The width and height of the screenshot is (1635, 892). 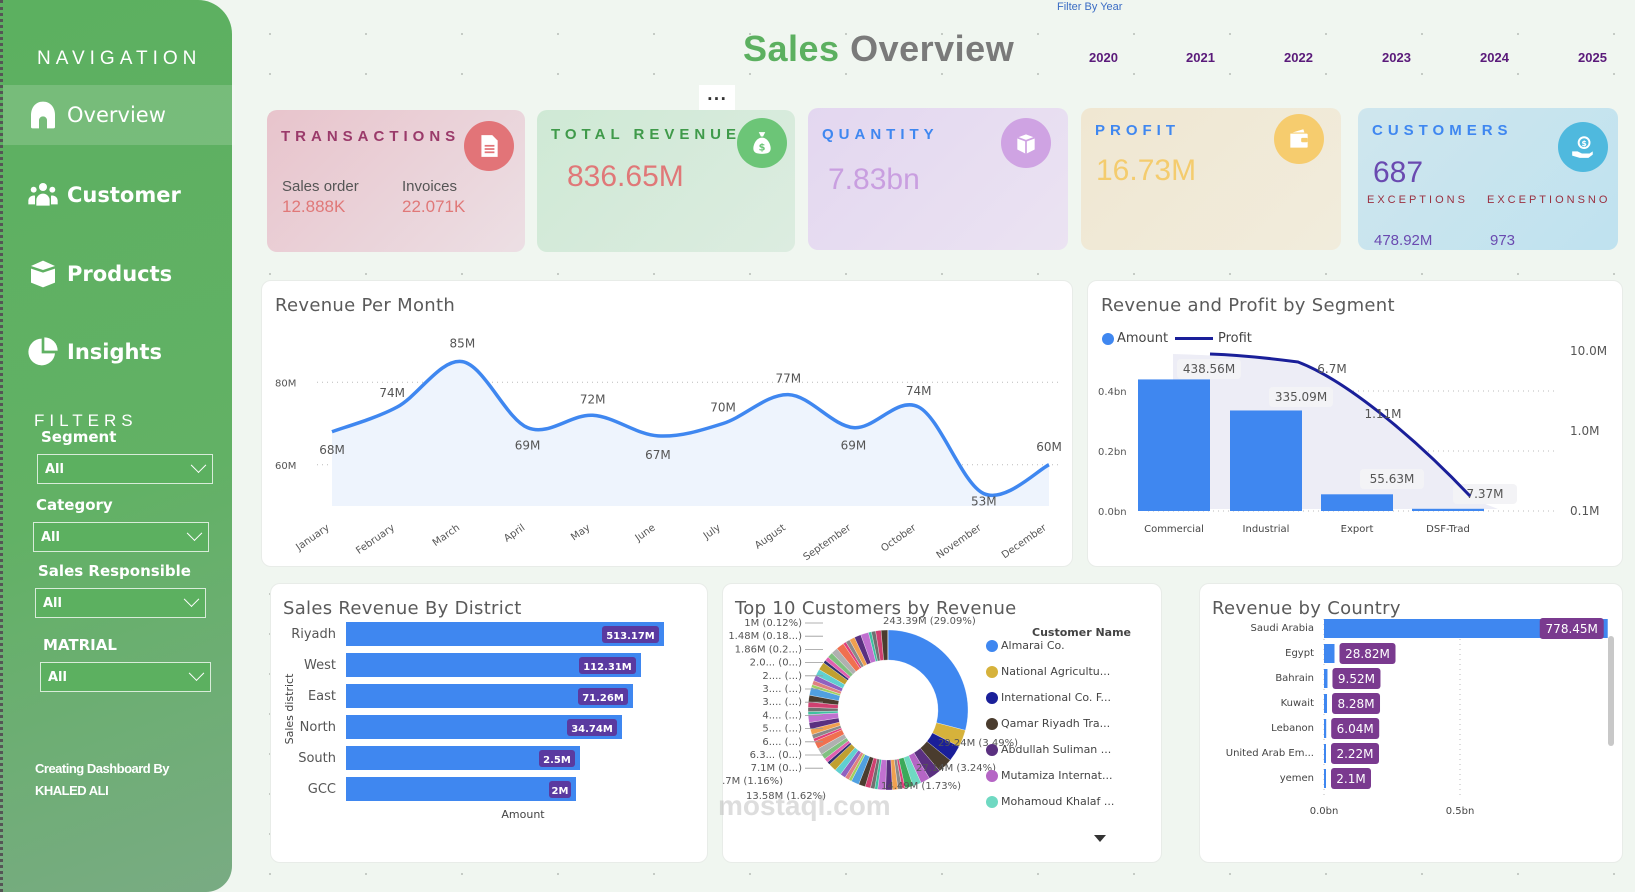 I want to click on slice-label: 6.3... (0...), so click(x=776, y=755).